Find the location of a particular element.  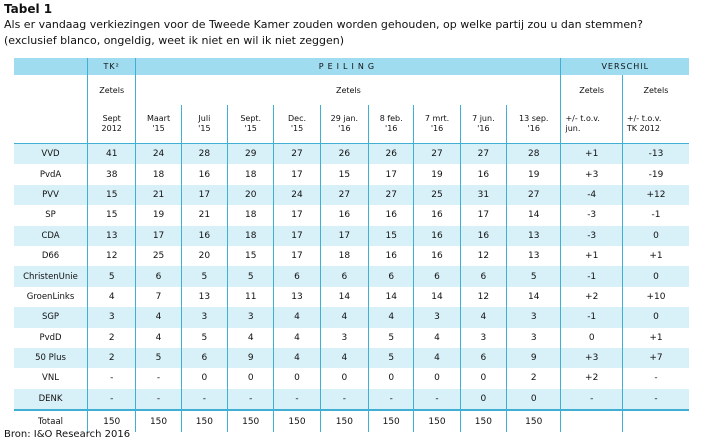

seat-value: 15 is located at coordinates (251, 256).